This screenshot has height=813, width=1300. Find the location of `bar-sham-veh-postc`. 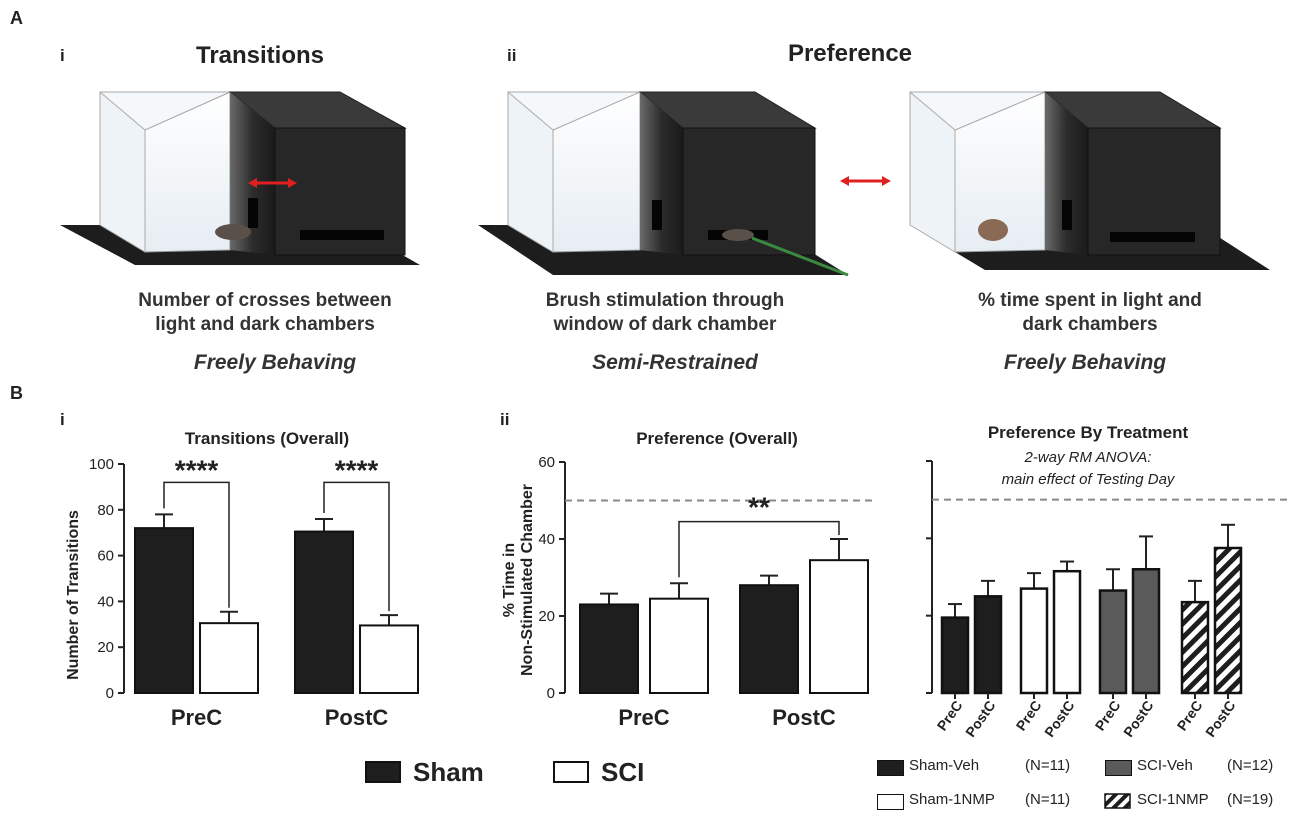

bar-sham-veh-postc is located at coordinates (988, 645).